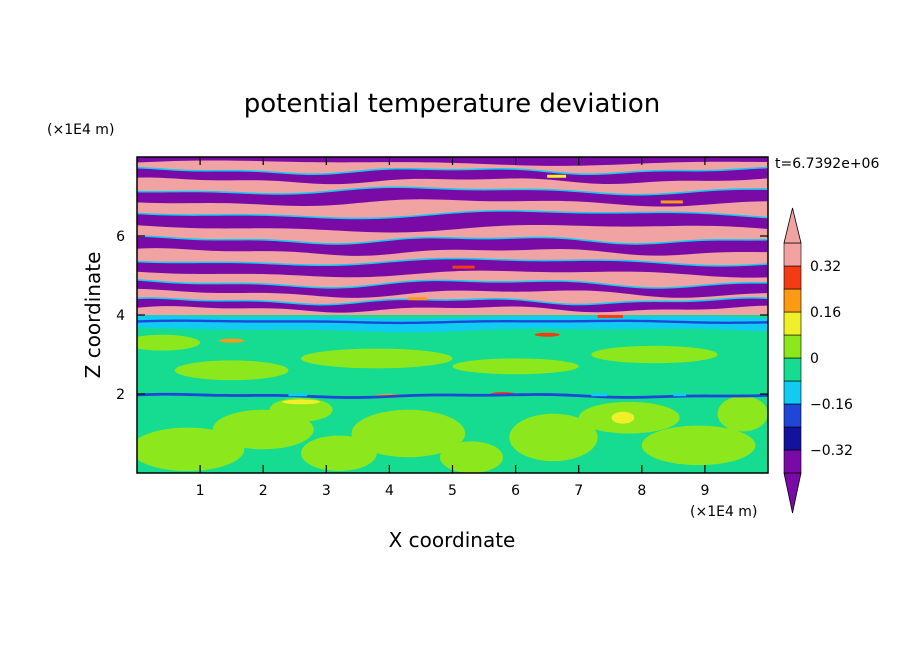 This screenshot has height=654, width=904. Describe the element at coordinates (827, 164) in the screenshot. I see `time-label: t=6.7392e+06` at that location.